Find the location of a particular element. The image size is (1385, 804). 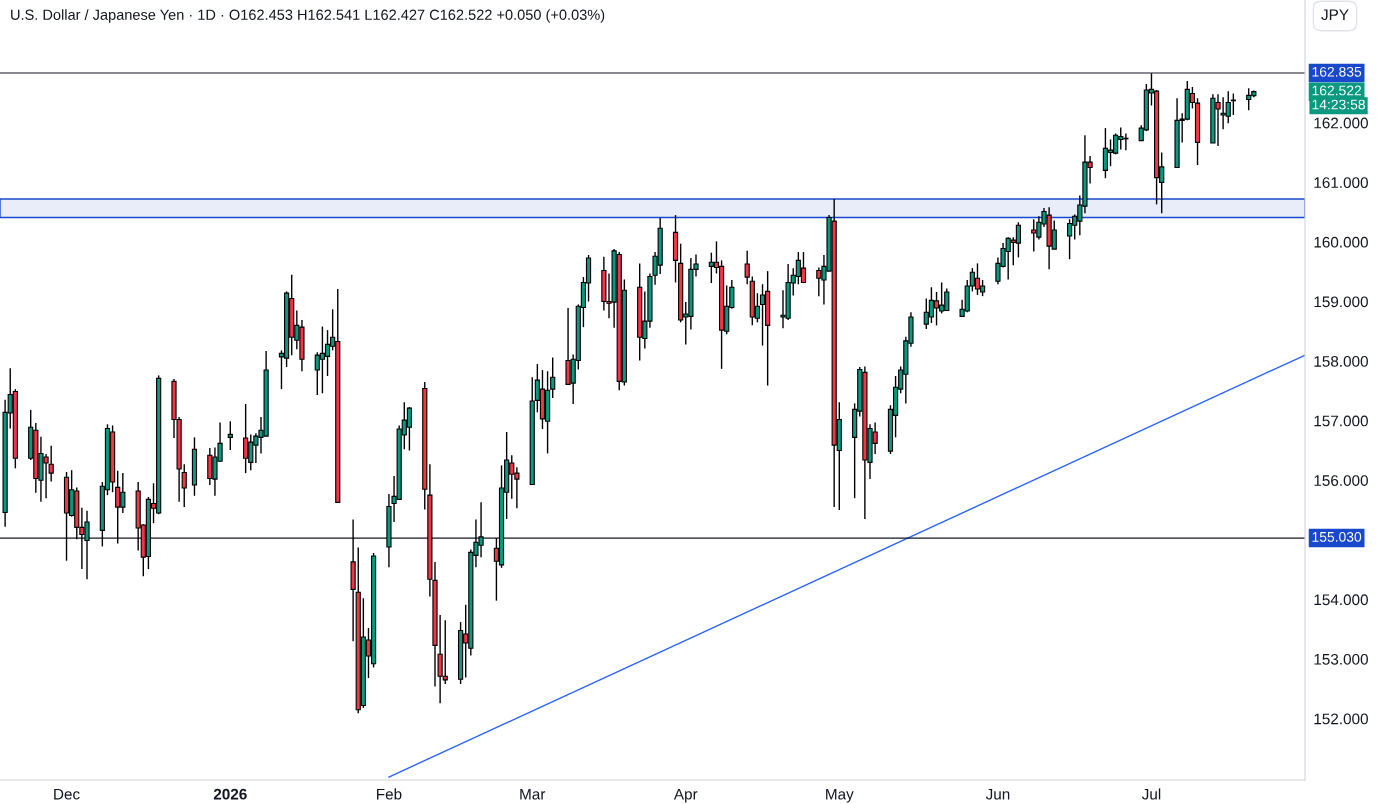

x-tick-label: 2026 is located at coordinates (230, 794).